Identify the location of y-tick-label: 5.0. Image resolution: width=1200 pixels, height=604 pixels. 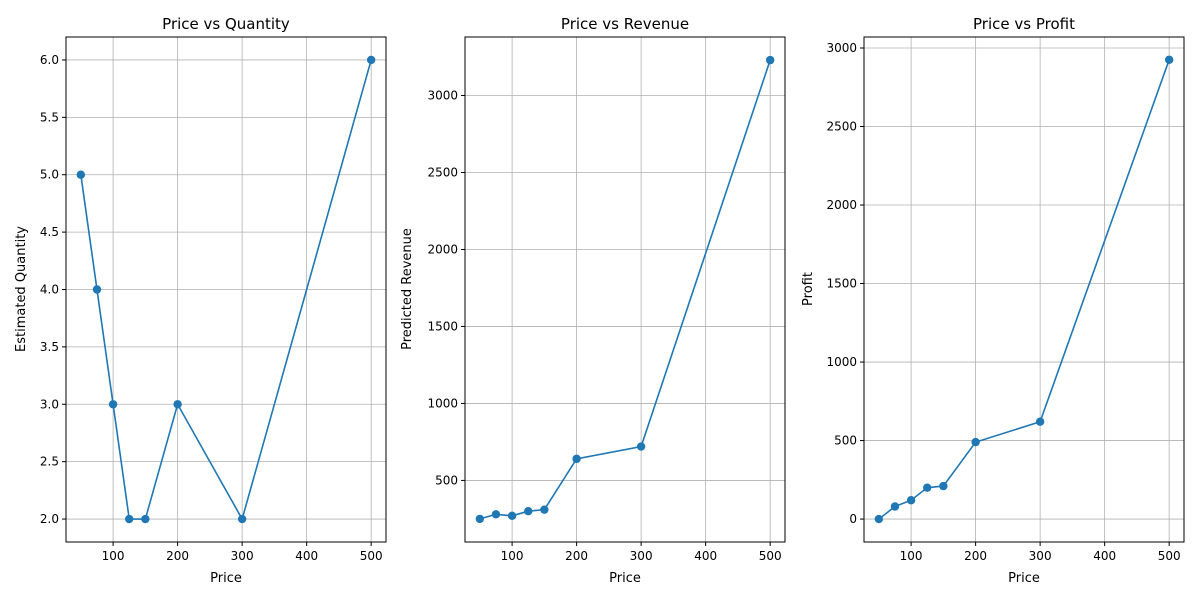
(49, 175).